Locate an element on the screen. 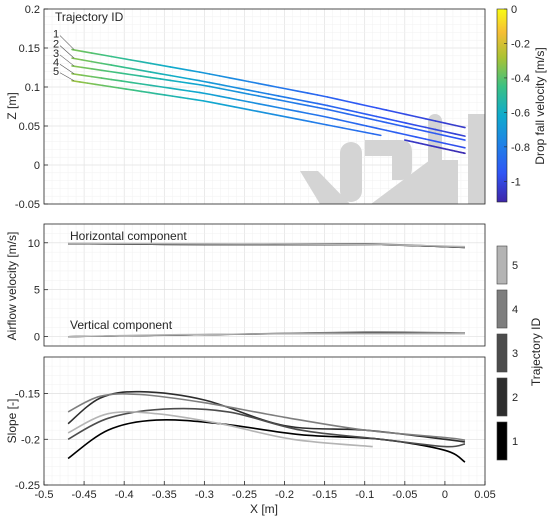  trajectory-id-label: 3 is located at coordinates (56, 54).